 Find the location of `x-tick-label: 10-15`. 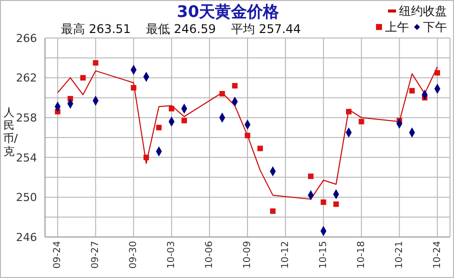

x-tick-label: 10-15 is located at coordinates (323, 255).